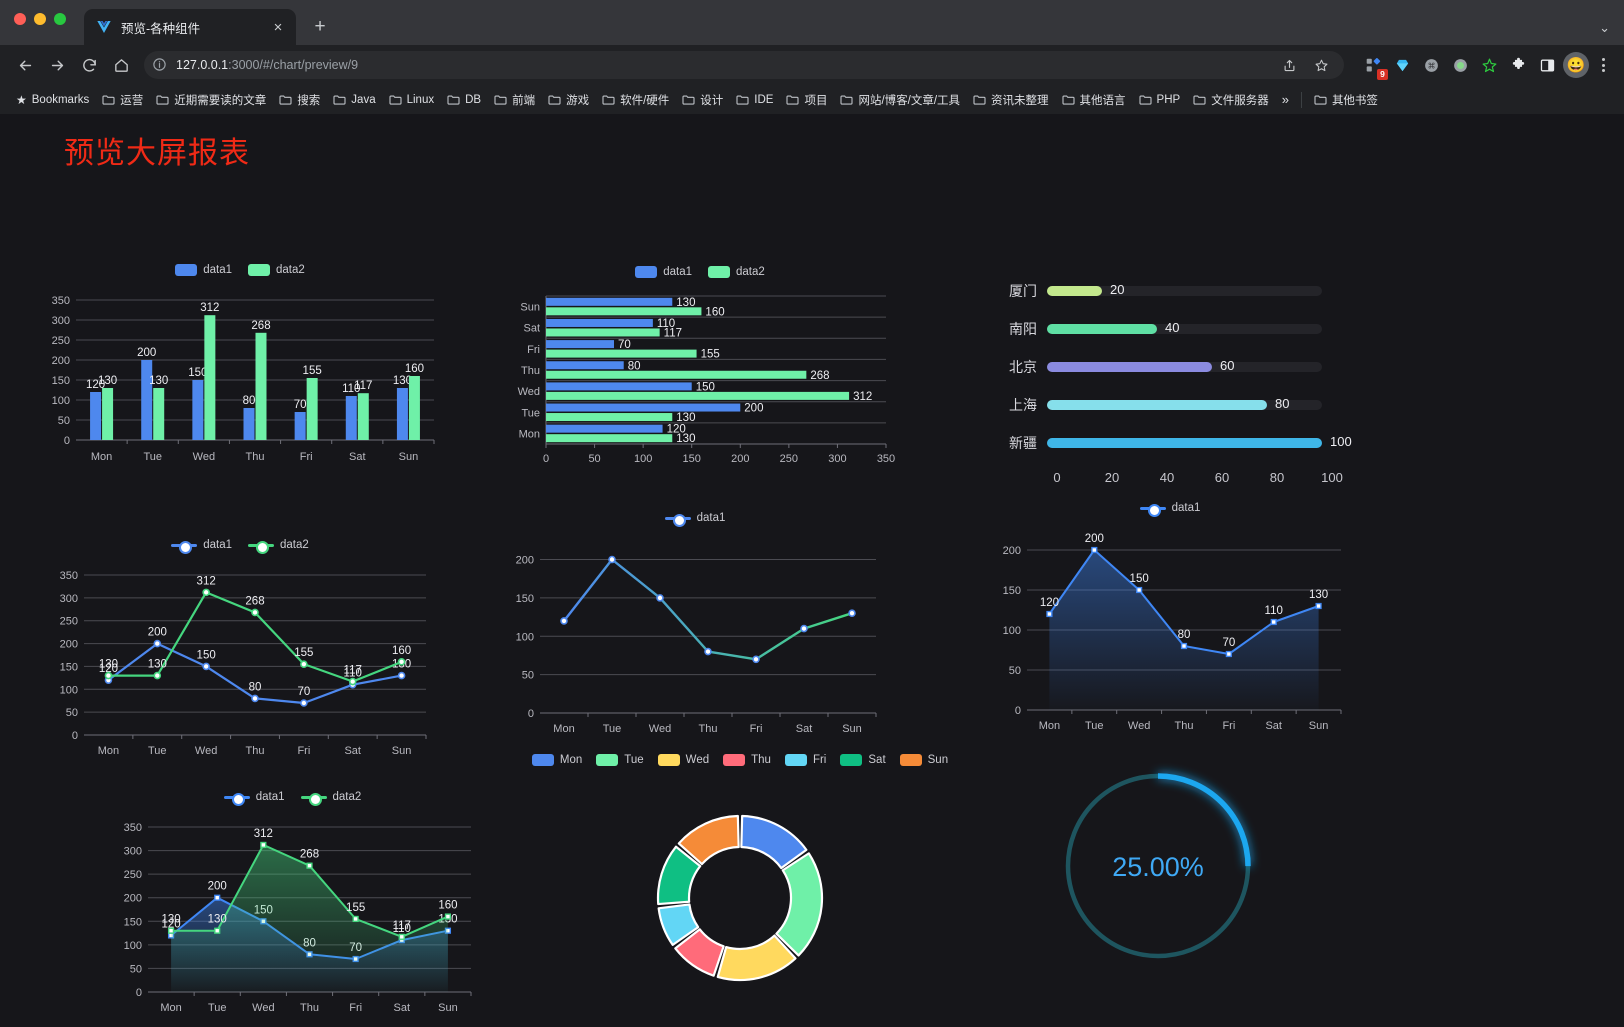 Image resolution: width=1624 pixels, height=1027 pixels. Describe the element at coordinates (1094, 100) in the screenshot. I see `bookmark-folder: 其他语言` at that location.